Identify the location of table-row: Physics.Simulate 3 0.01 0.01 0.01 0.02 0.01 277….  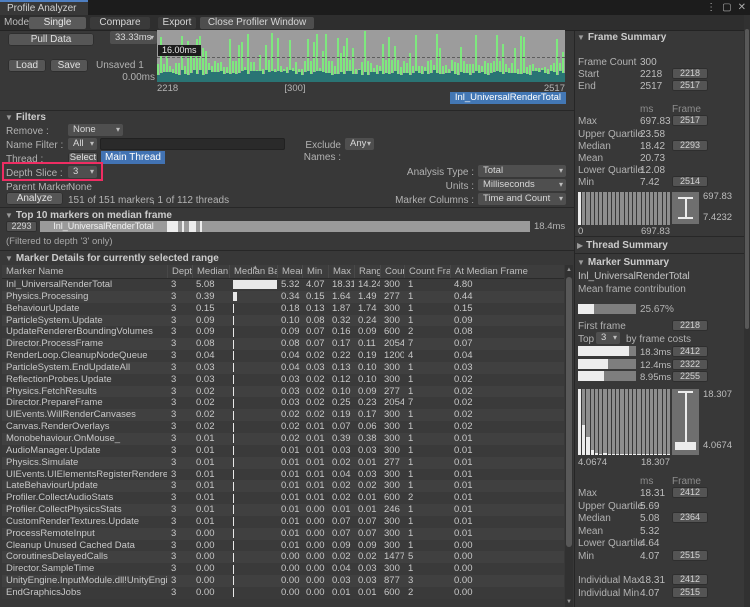
(283, 462).